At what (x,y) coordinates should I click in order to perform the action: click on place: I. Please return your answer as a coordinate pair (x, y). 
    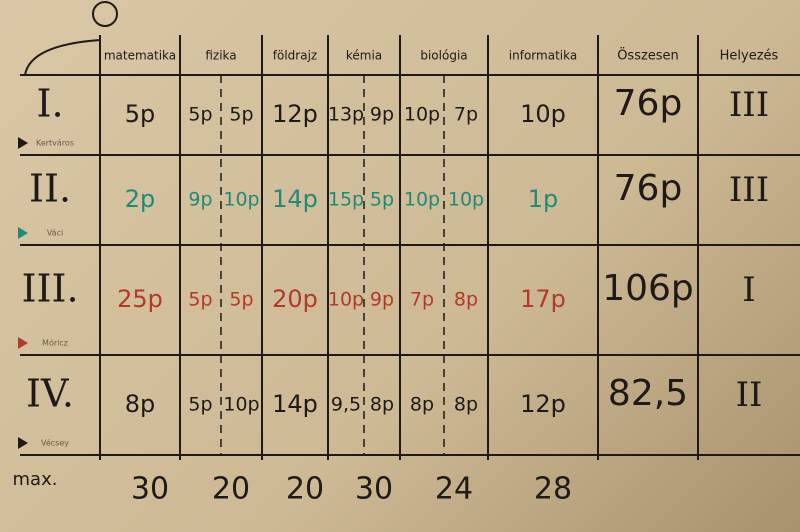
    Looking at the image, I should click on (748, 290).